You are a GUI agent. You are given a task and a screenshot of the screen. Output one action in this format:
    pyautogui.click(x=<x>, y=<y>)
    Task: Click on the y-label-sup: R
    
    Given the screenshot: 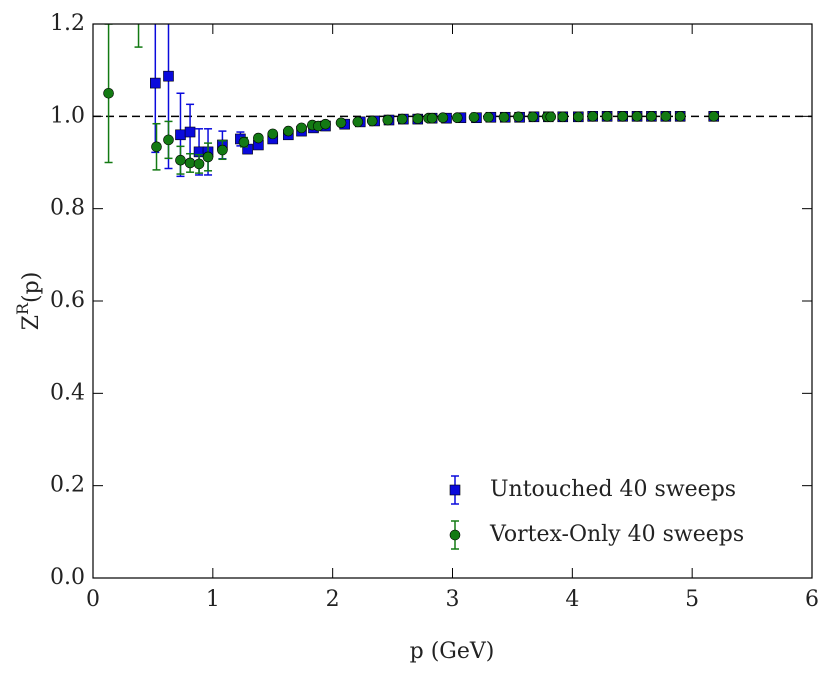 What is the action you would take?
    pyautogui.click(x=22, y=308)
    